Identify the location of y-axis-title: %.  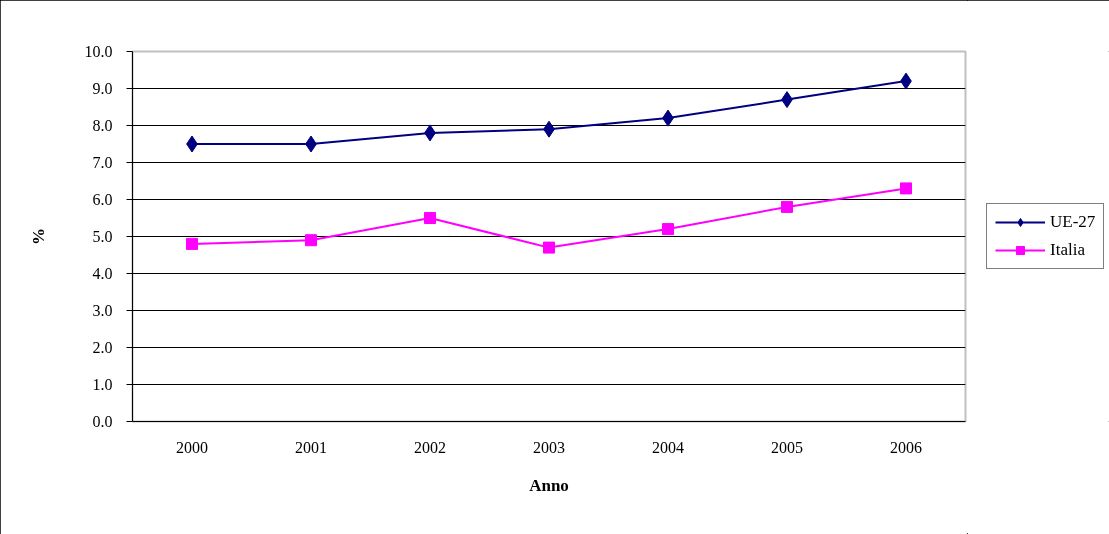
(38, 236).